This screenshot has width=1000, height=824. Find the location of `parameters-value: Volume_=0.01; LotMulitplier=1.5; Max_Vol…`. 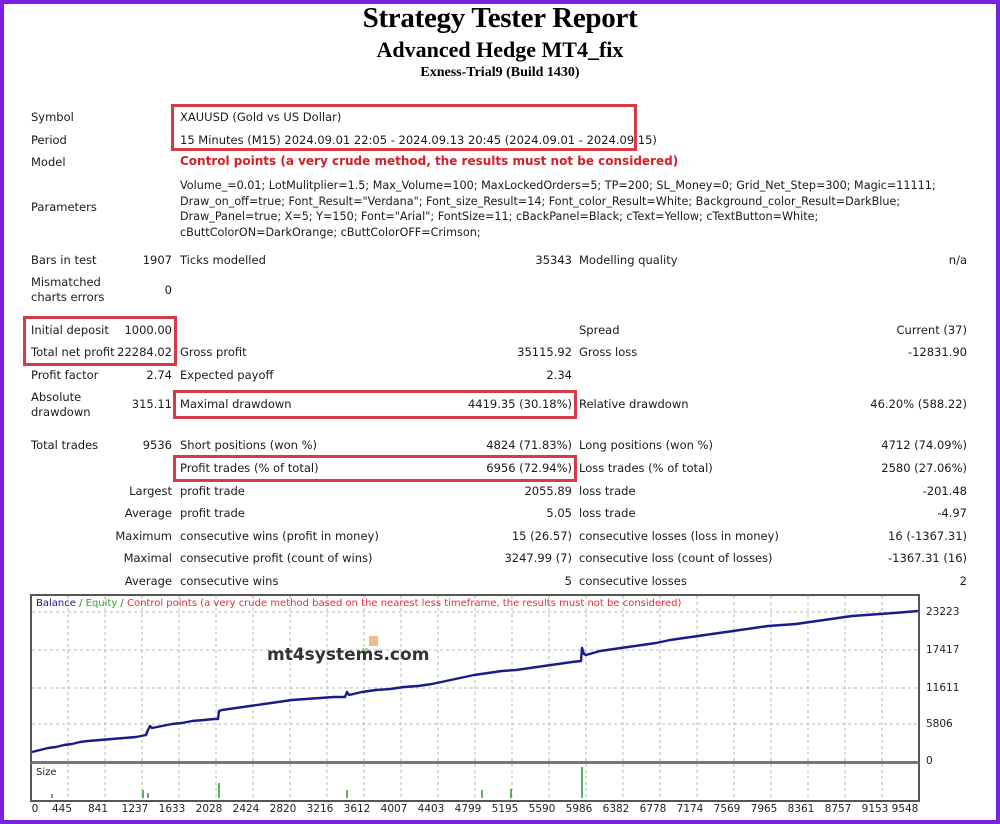

parameters-value: Volume_=0.01; LotMulitplier=1.5; Max_Vol… is located at coordinates (558, 209).